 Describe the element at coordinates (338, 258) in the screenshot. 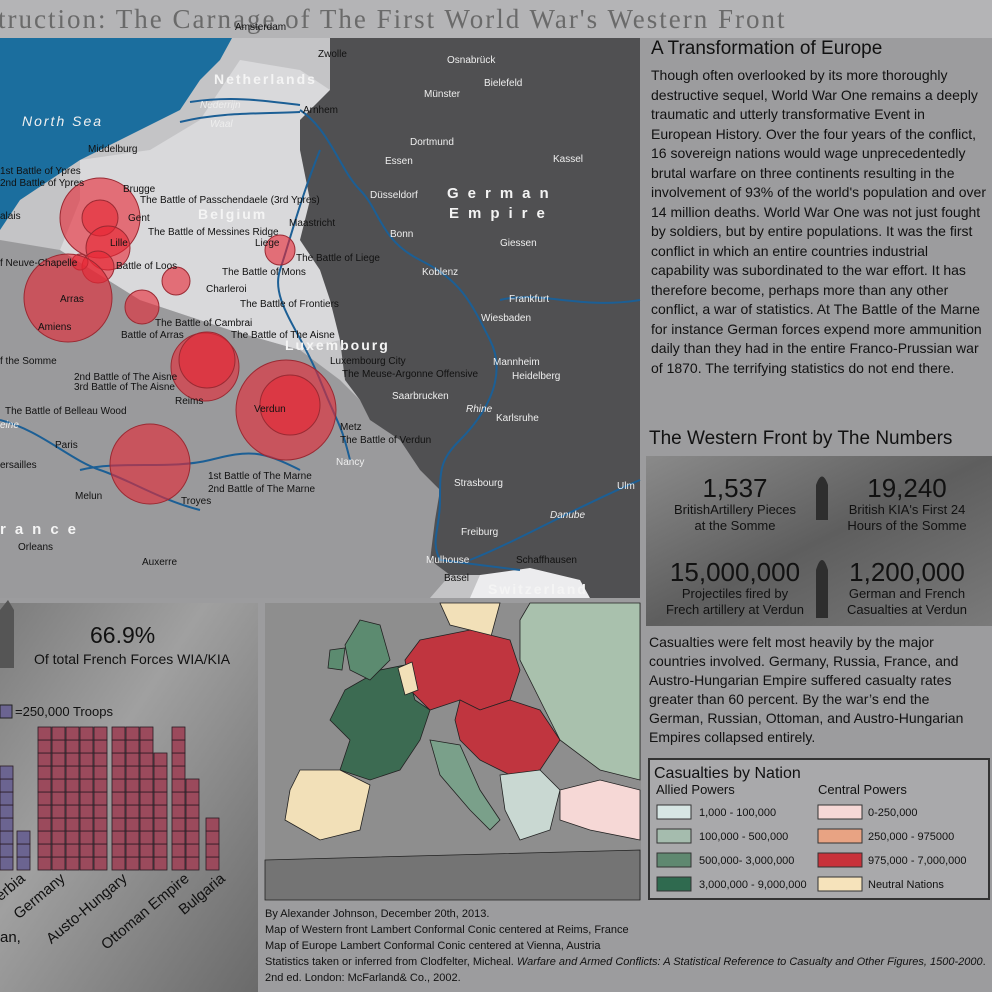

I see `map-label: The Battle of Liege` at that location.